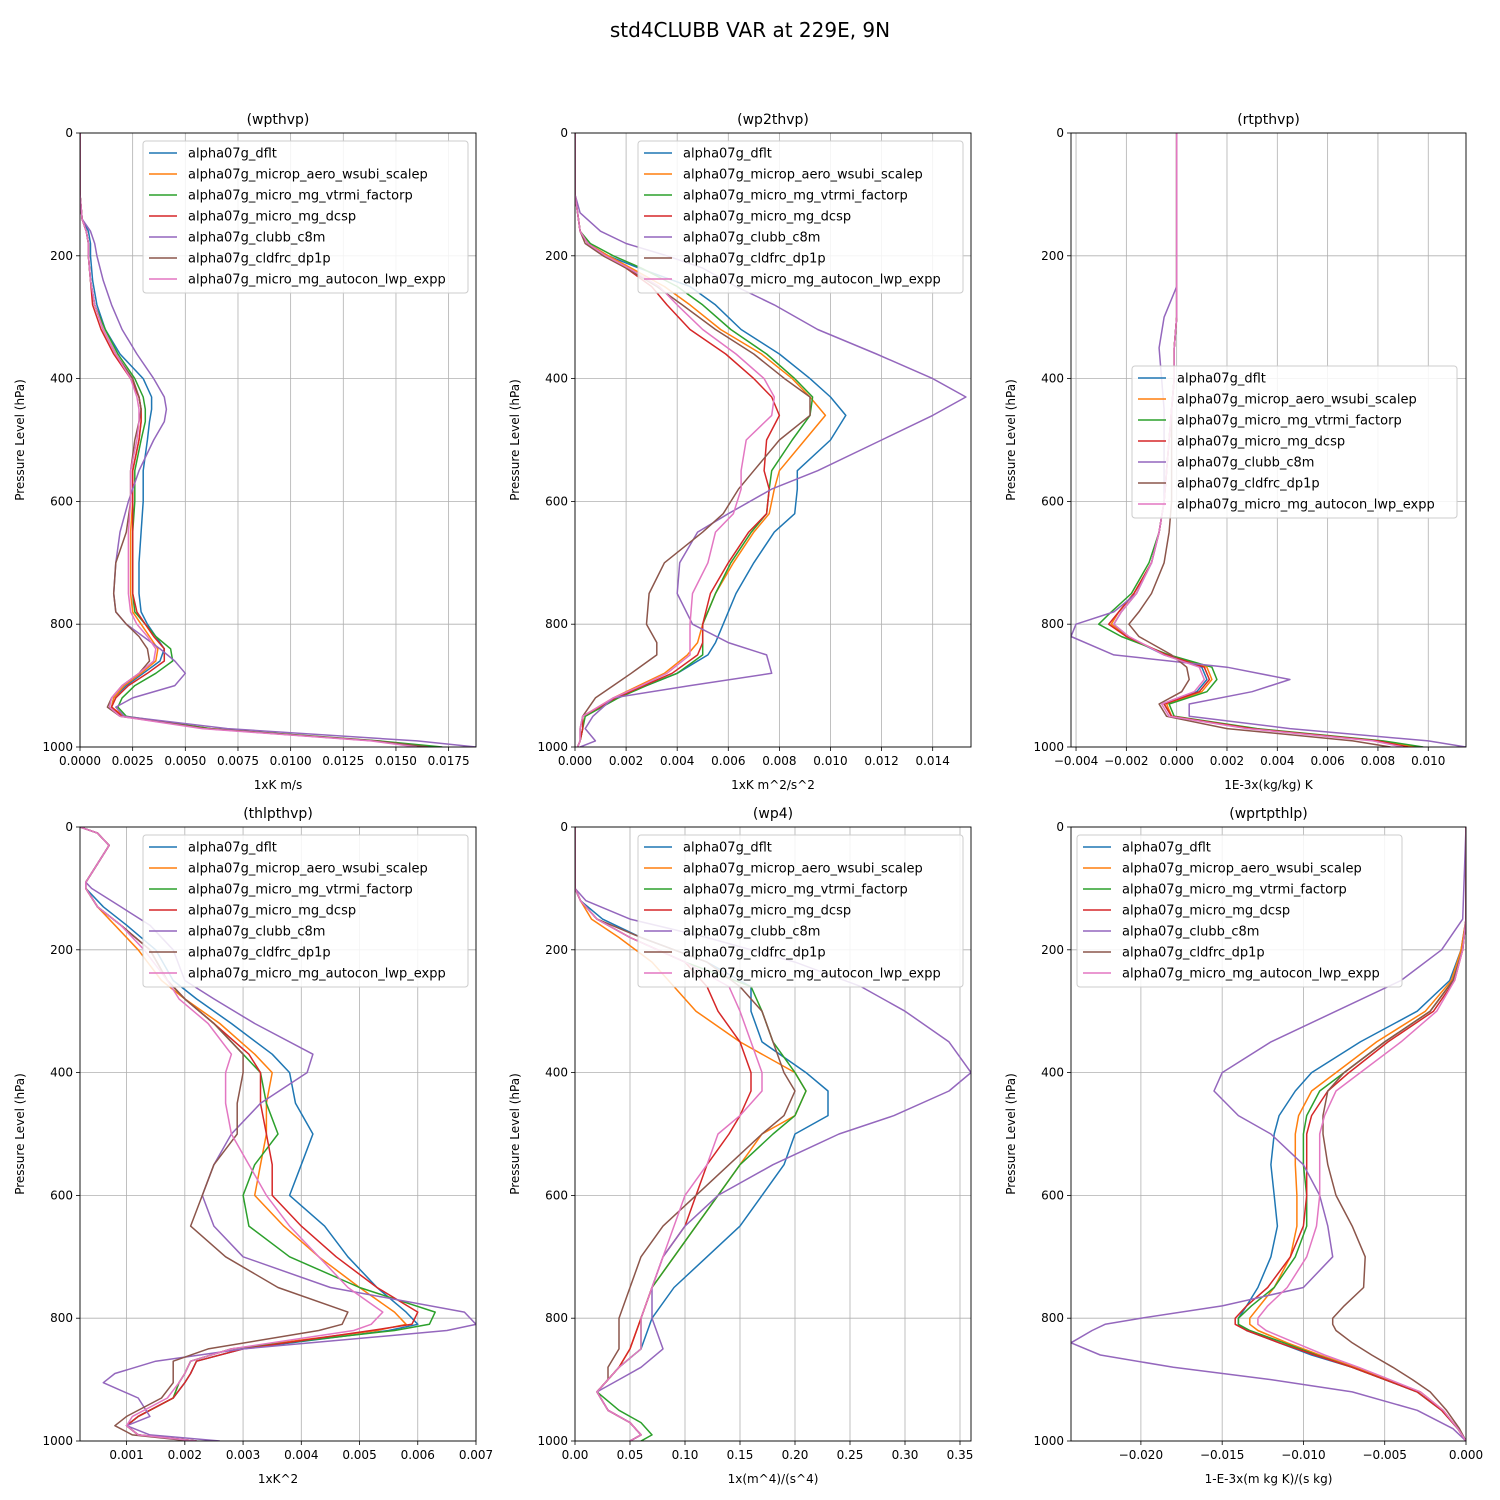 The height and width of the screenshot is (1500, 1500). Describe the element at coordinates (1141, 1455) in the screenshot. I see `x-tick-label: −0.020` at that location.